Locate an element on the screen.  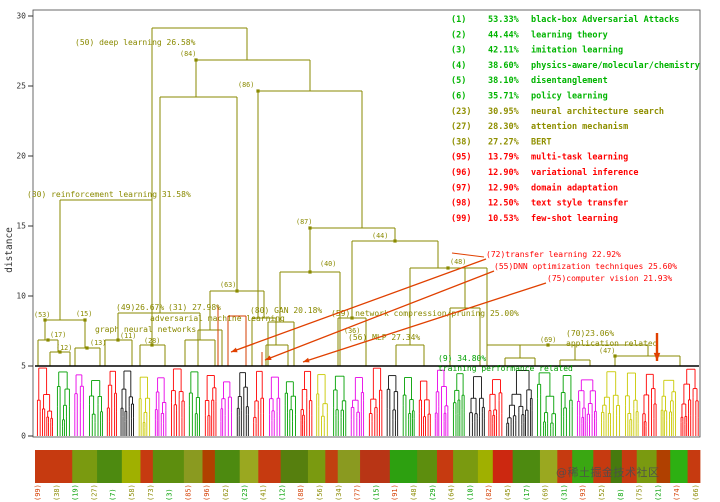
node-label: (47) is located at coordinates (607, 351).